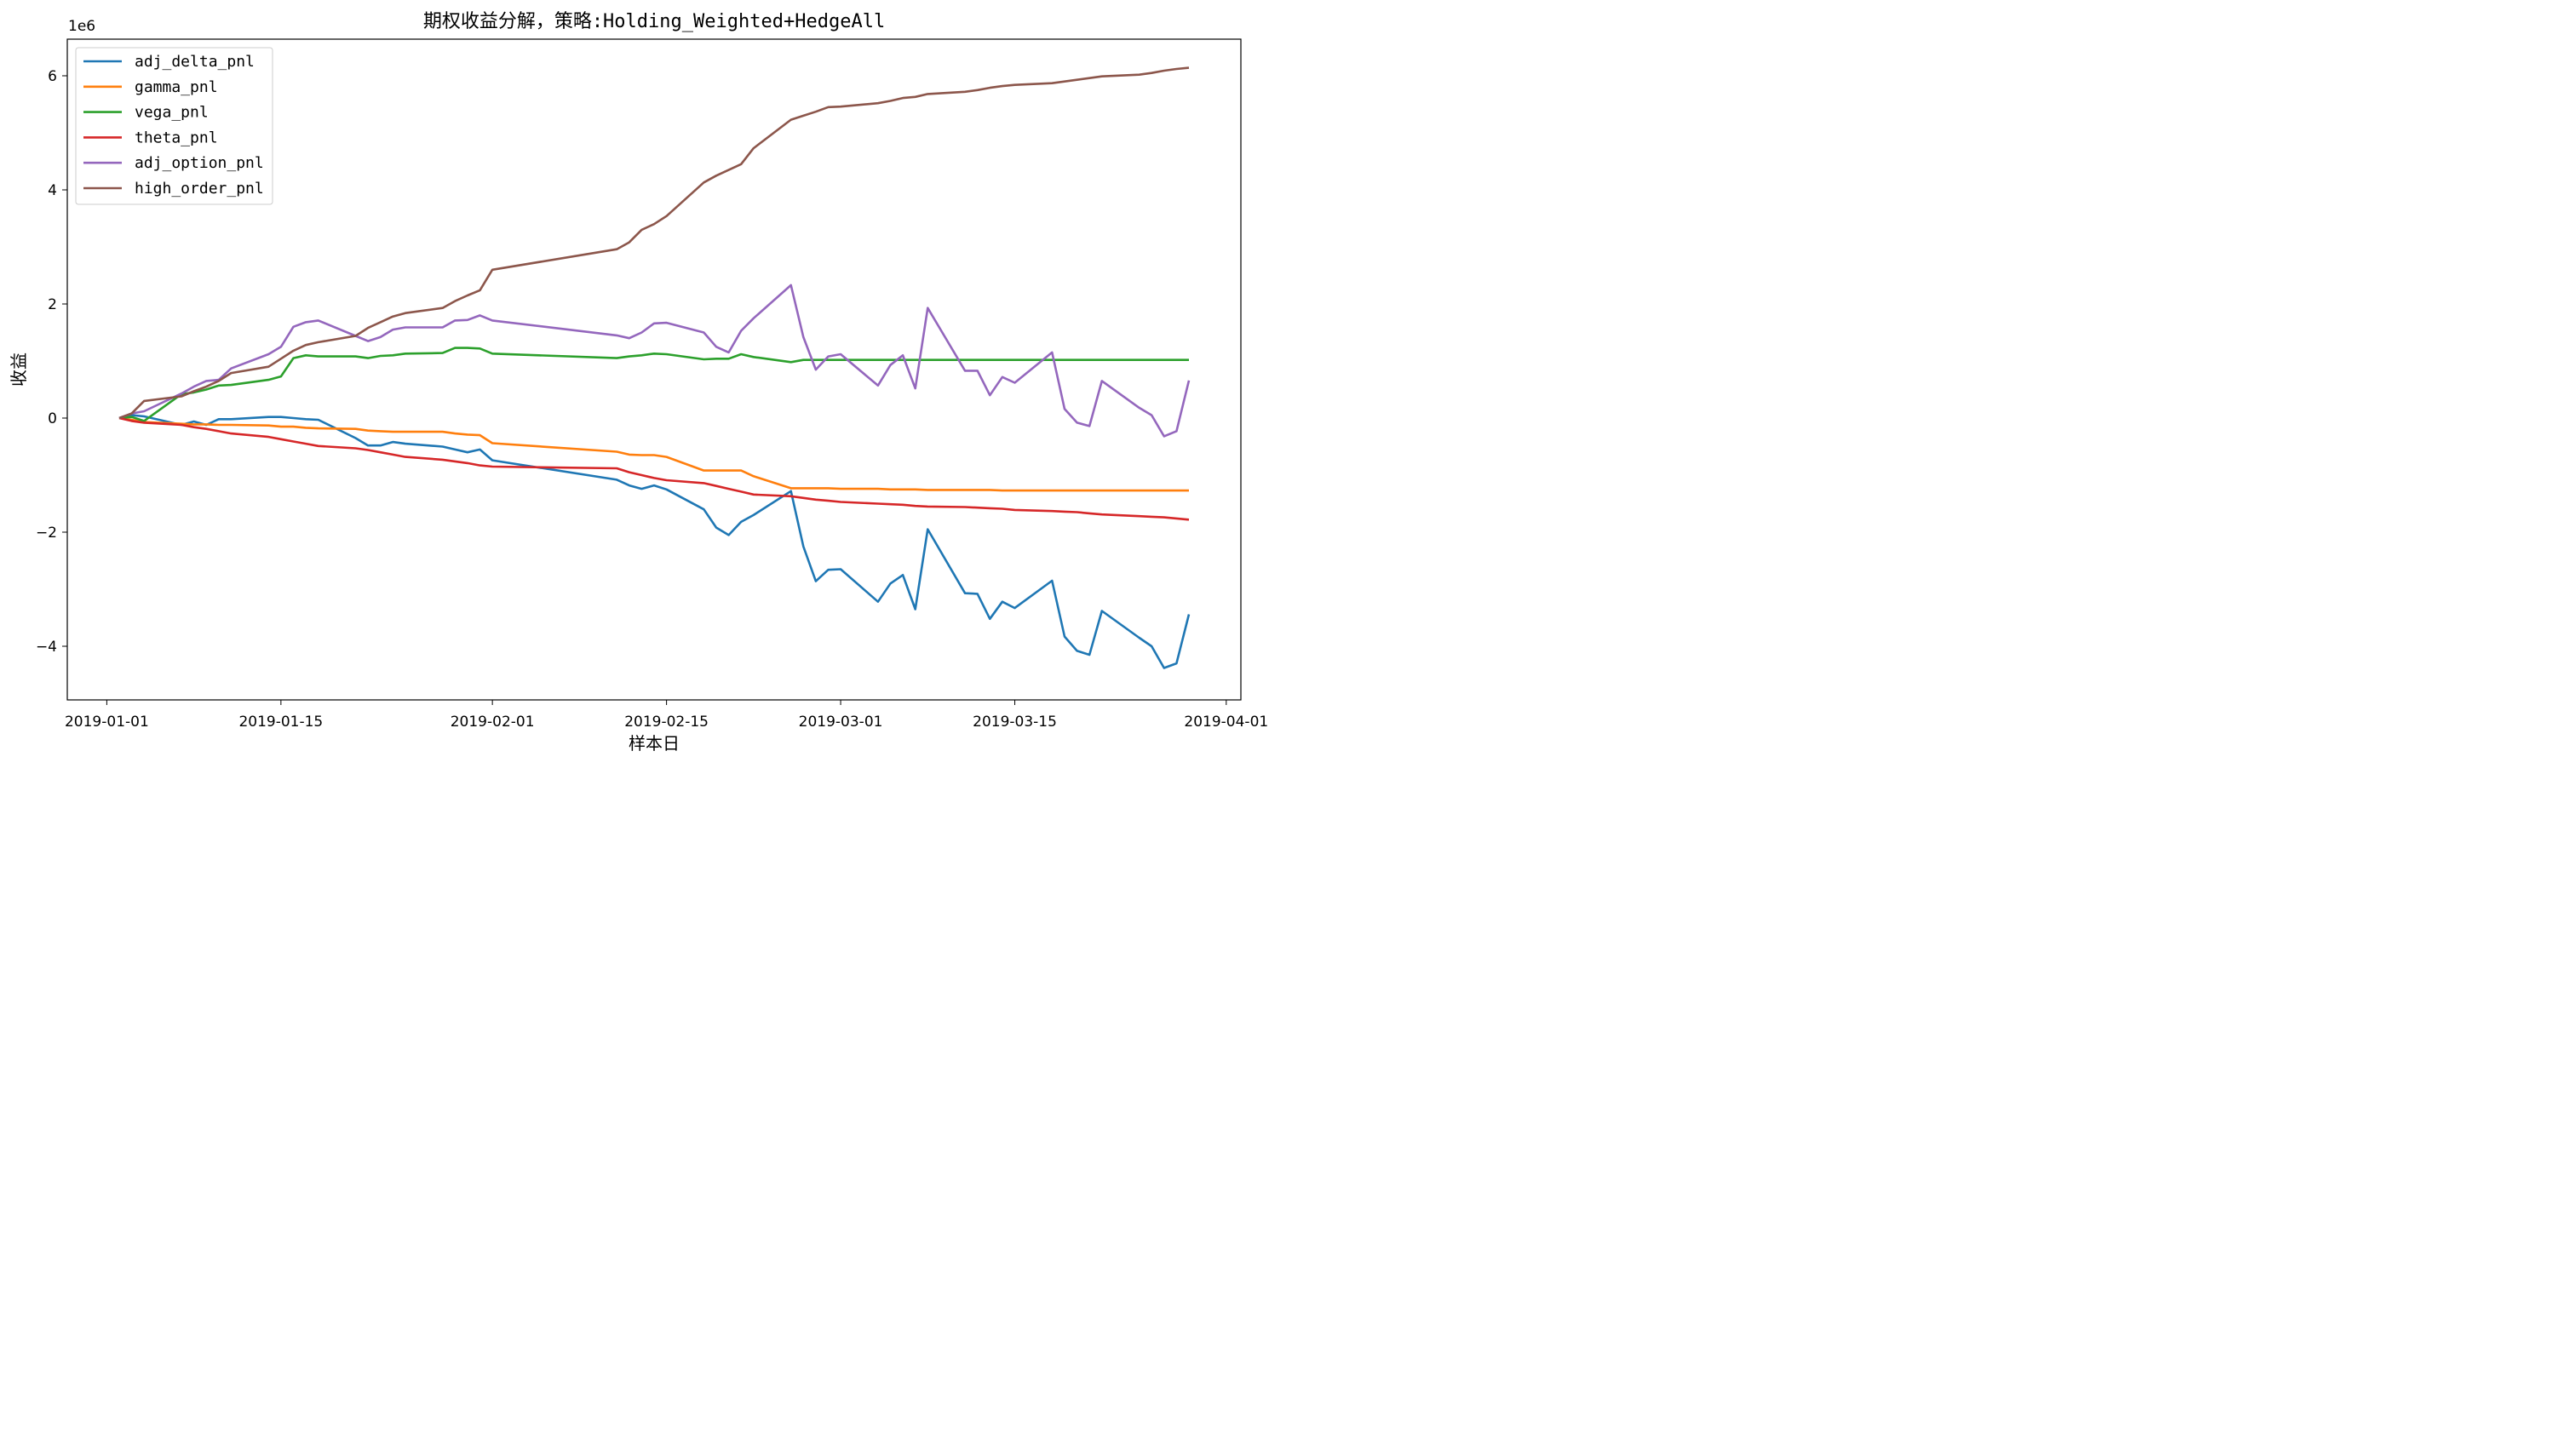 This screenshot has width=2555, height=1456. Describe the element at coordinates (1226, 722) in the screenshot. I see `x-tick-label: 2019-04-01` at that location.